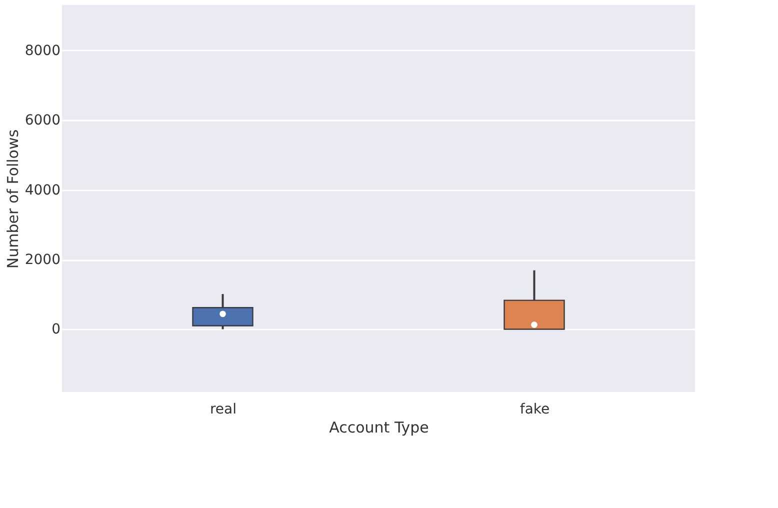  I want to click on x-tick-label: fake, so click(535, 410).